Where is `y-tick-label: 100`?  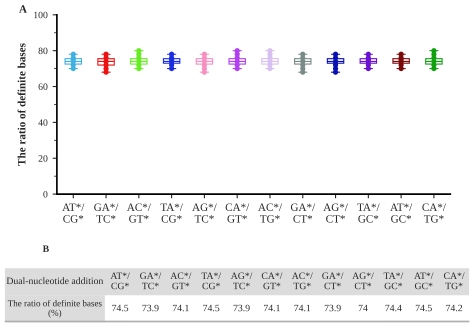 y-tick-label: 100 is located at coordinates (41, 15).